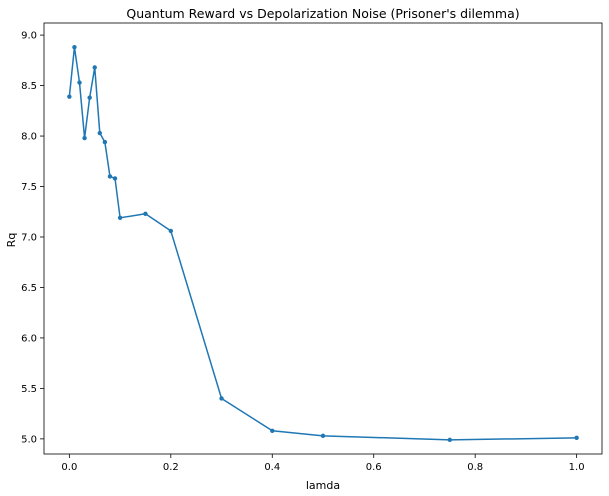  I want to click on x-tick-label: 0.2, so click(171, 467).